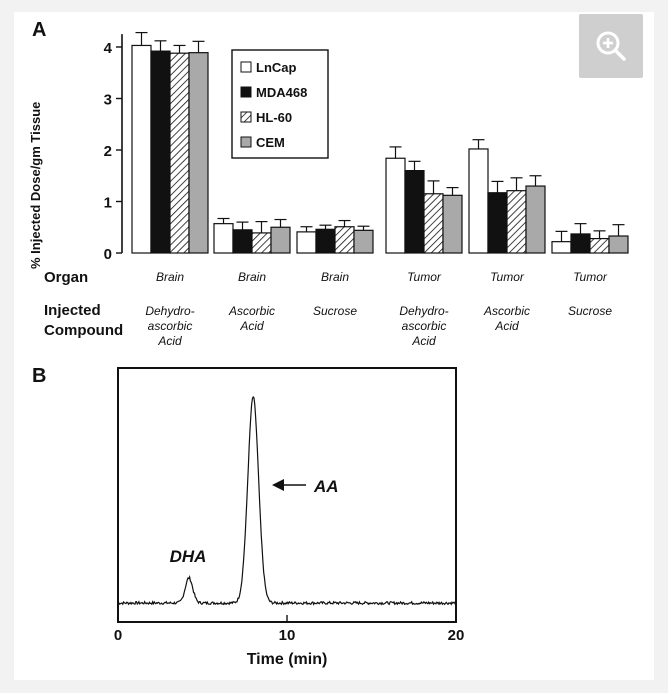  I want to click on panel-b-x-axis-label: Time (min), so click(287, 659).